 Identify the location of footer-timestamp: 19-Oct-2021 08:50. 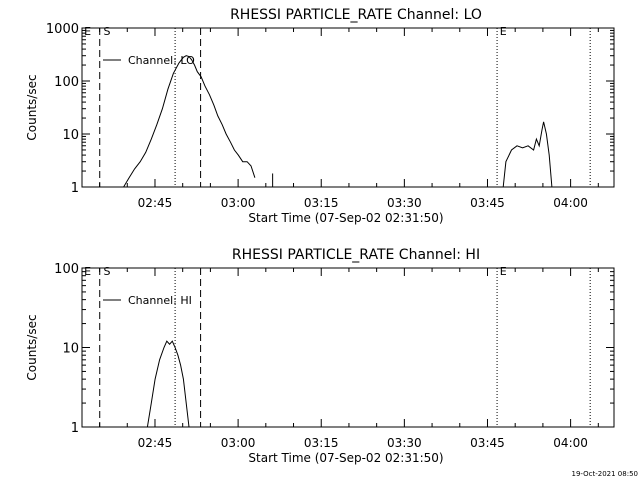
(605, 474).